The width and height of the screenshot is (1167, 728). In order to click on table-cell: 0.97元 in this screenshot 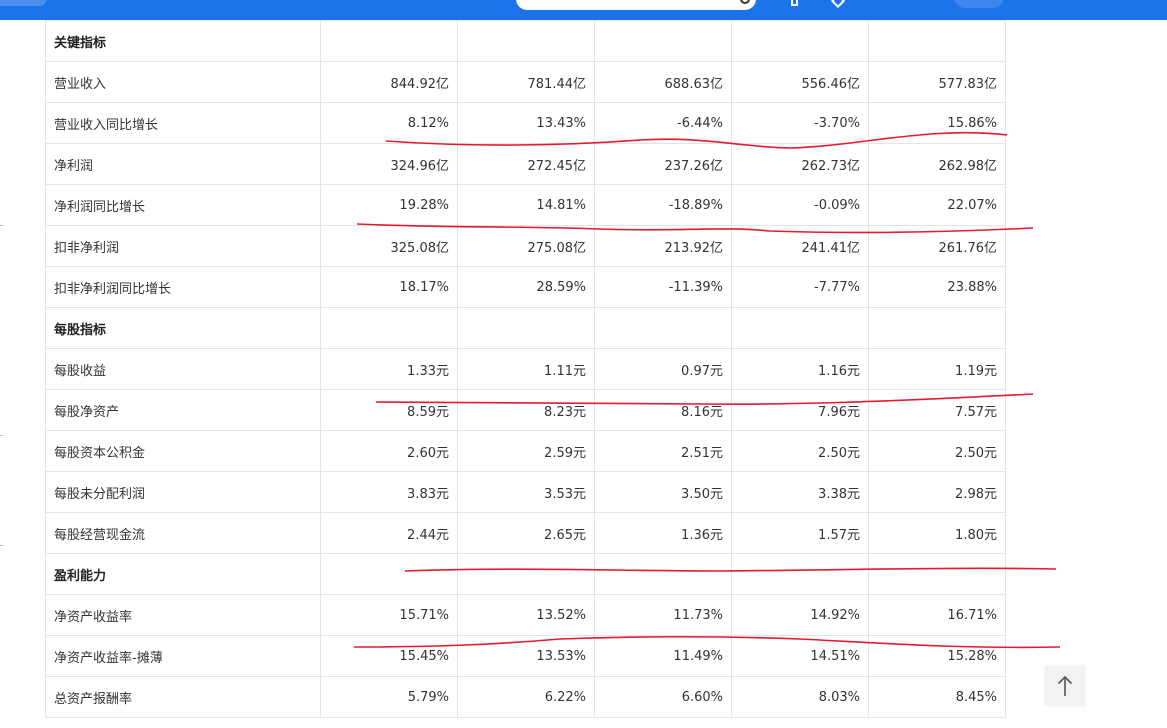, I will do `click(663, 369)`.